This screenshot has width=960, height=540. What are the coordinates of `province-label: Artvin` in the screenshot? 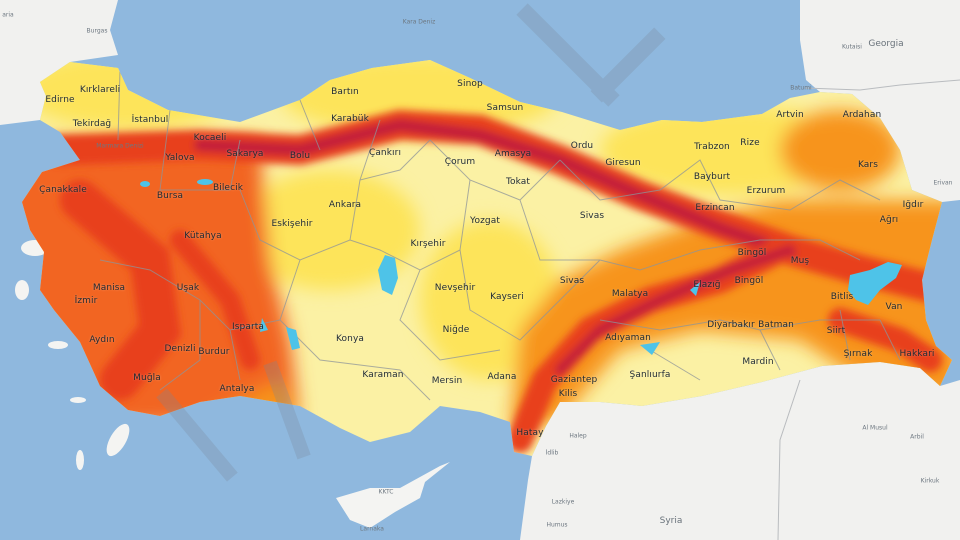 It's located at (790, 115).